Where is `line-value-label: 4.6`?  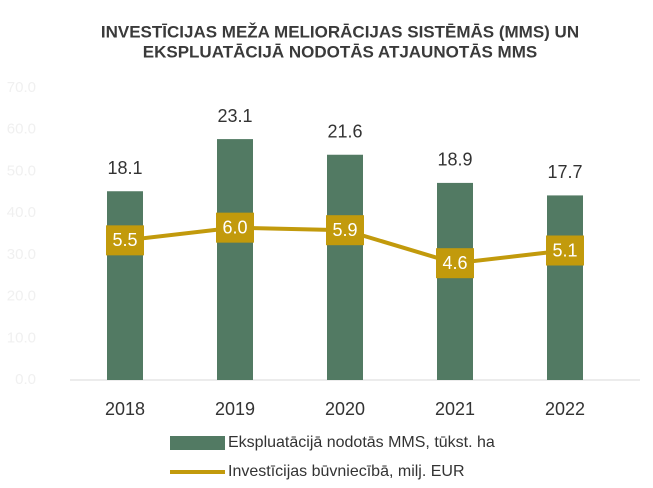
line-value-label: 4.6 is located at coordinates (454, 263).